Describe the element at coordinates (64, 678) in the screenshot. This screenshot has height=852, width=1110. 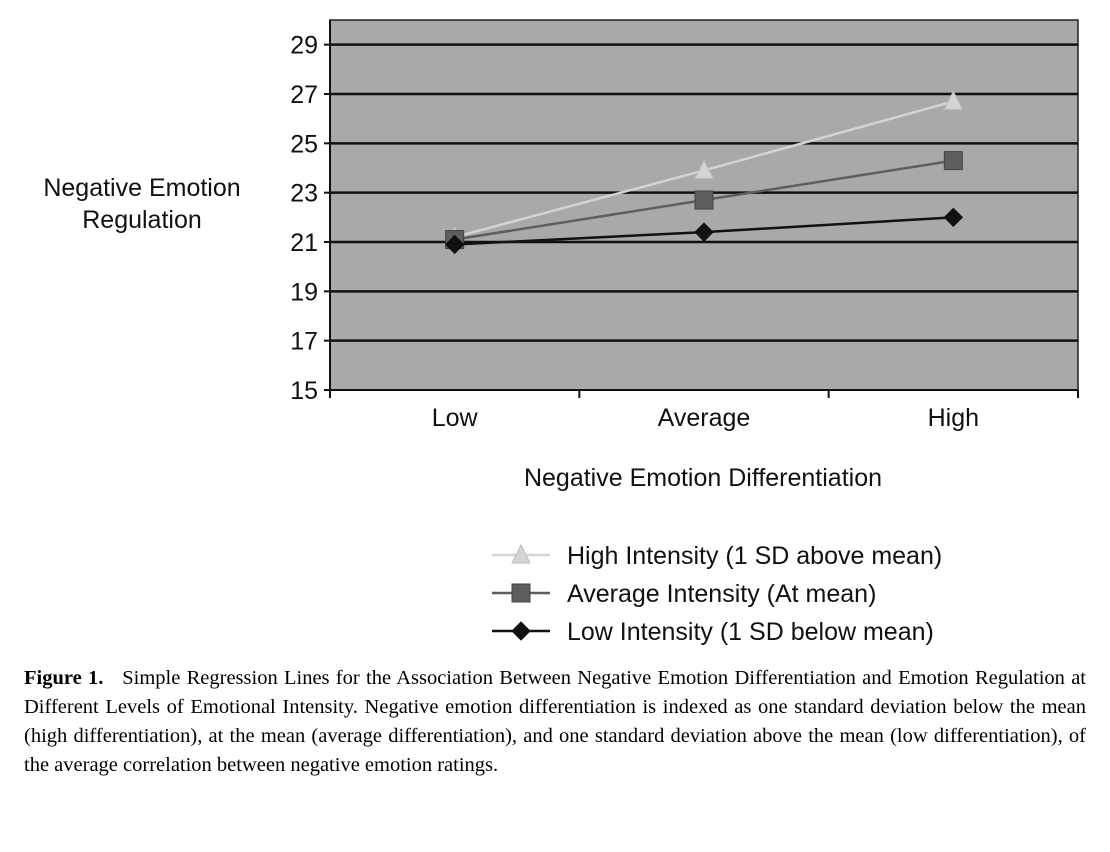
I see `caption-label: Figure 1.` at that location.